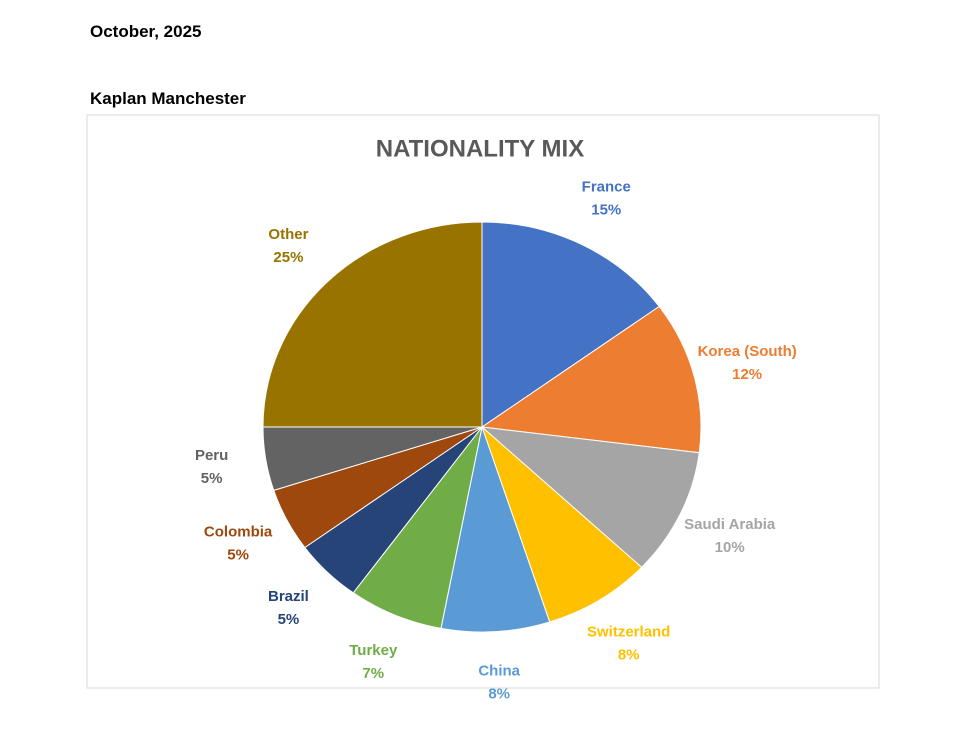  I want to click on slice-label: France, so click(606, 187).